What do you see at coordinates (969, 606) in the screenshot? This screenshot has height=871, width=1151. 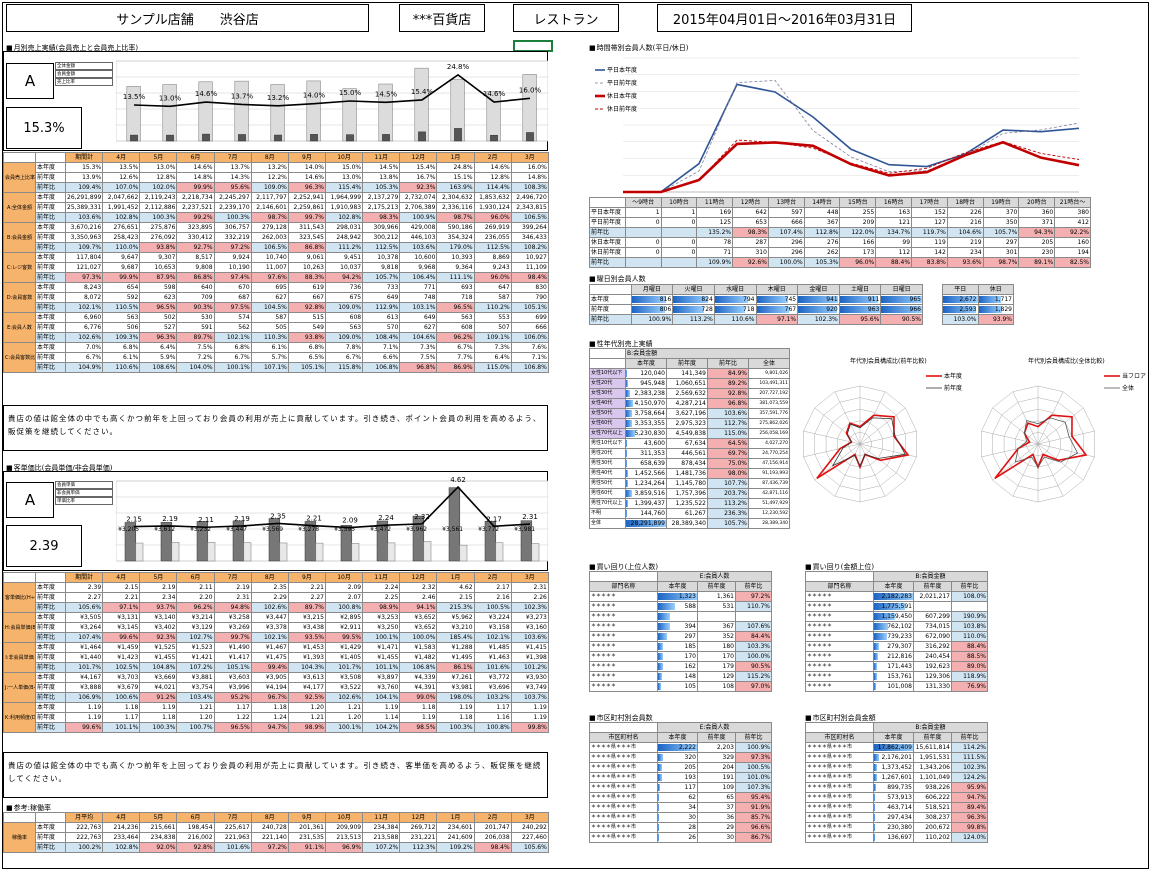 I see `value-cell` at bounding box center [969, 606].